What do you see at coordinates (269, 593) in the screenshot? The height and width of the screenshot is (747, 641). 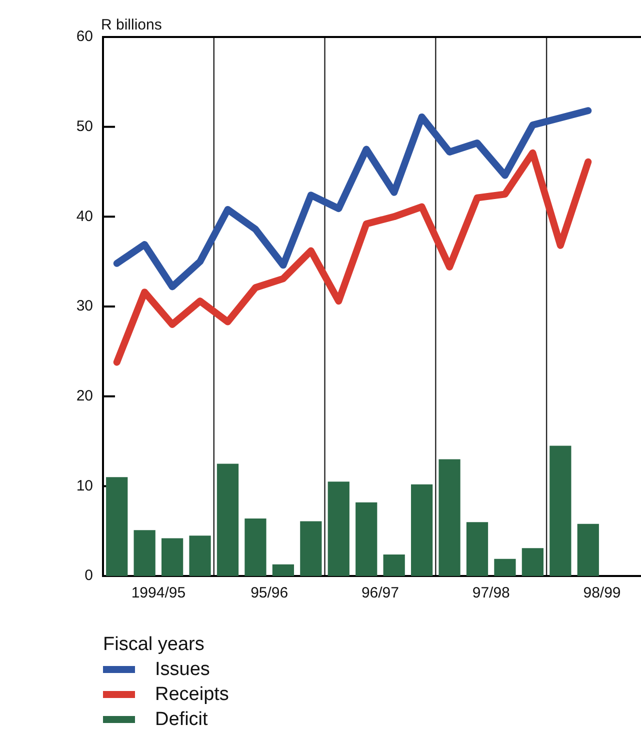 I see `text: 95/96` at bounding box center [269, 593].